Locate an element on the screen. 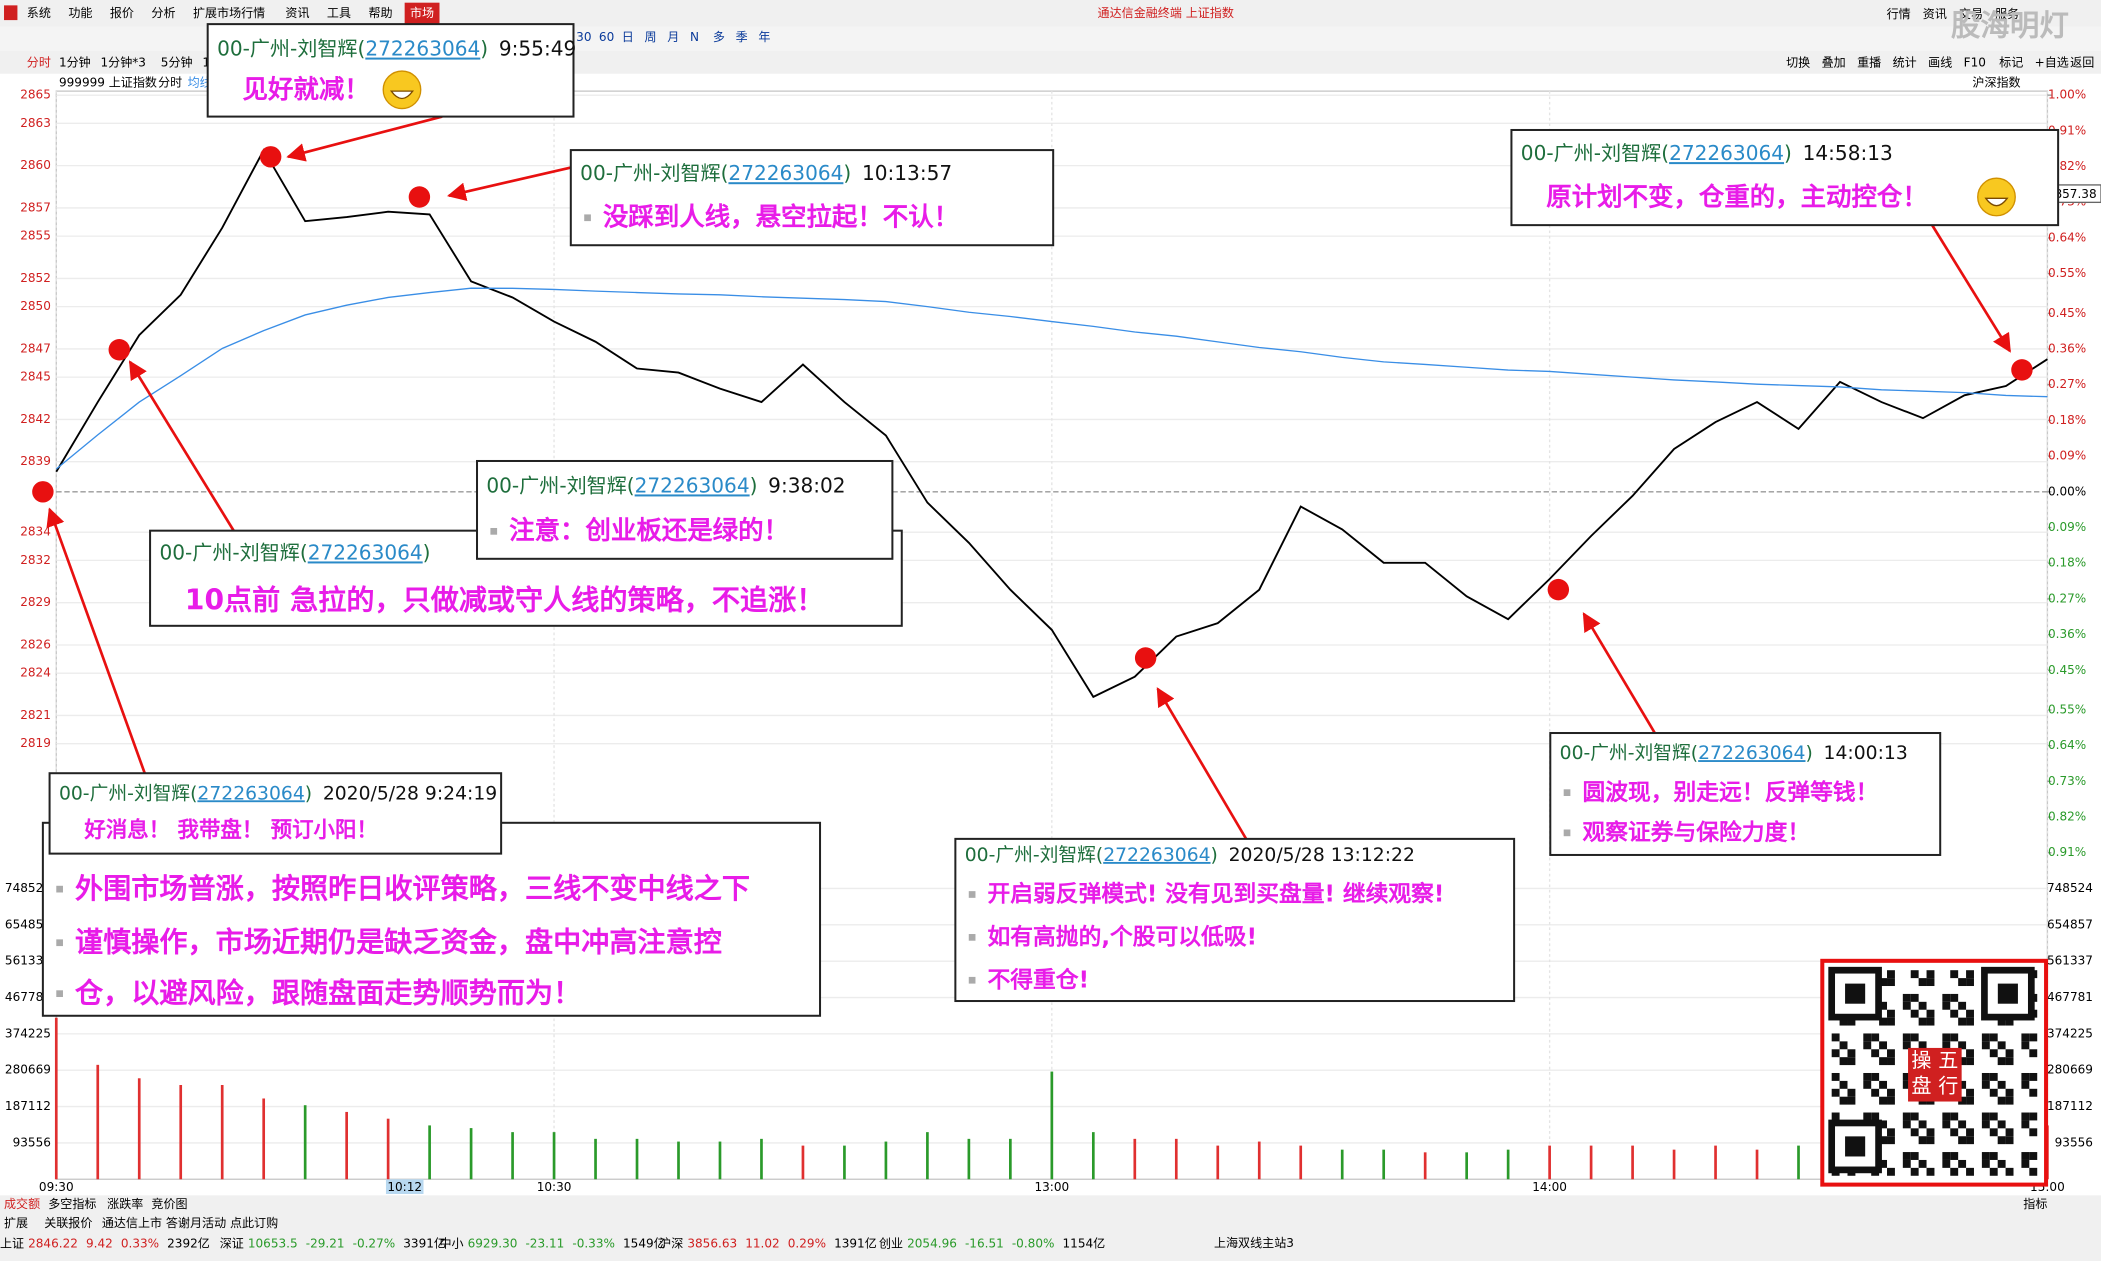 This screenshot has width=2101, height=1261. window-button: 服务 is located at coordinates (2007, 13).